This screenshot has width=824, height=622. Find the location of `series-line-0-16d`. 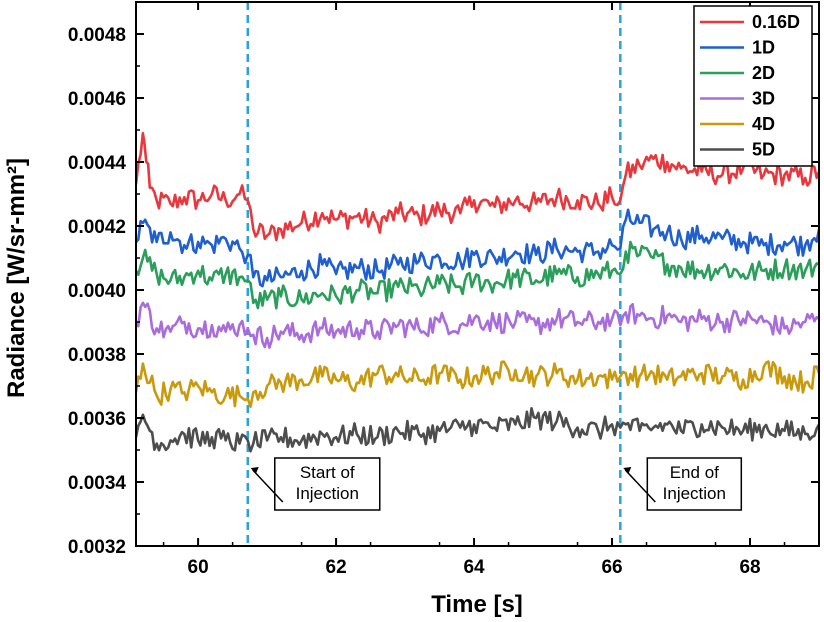

series-line-0-16d is located at coordinates (477, 186).